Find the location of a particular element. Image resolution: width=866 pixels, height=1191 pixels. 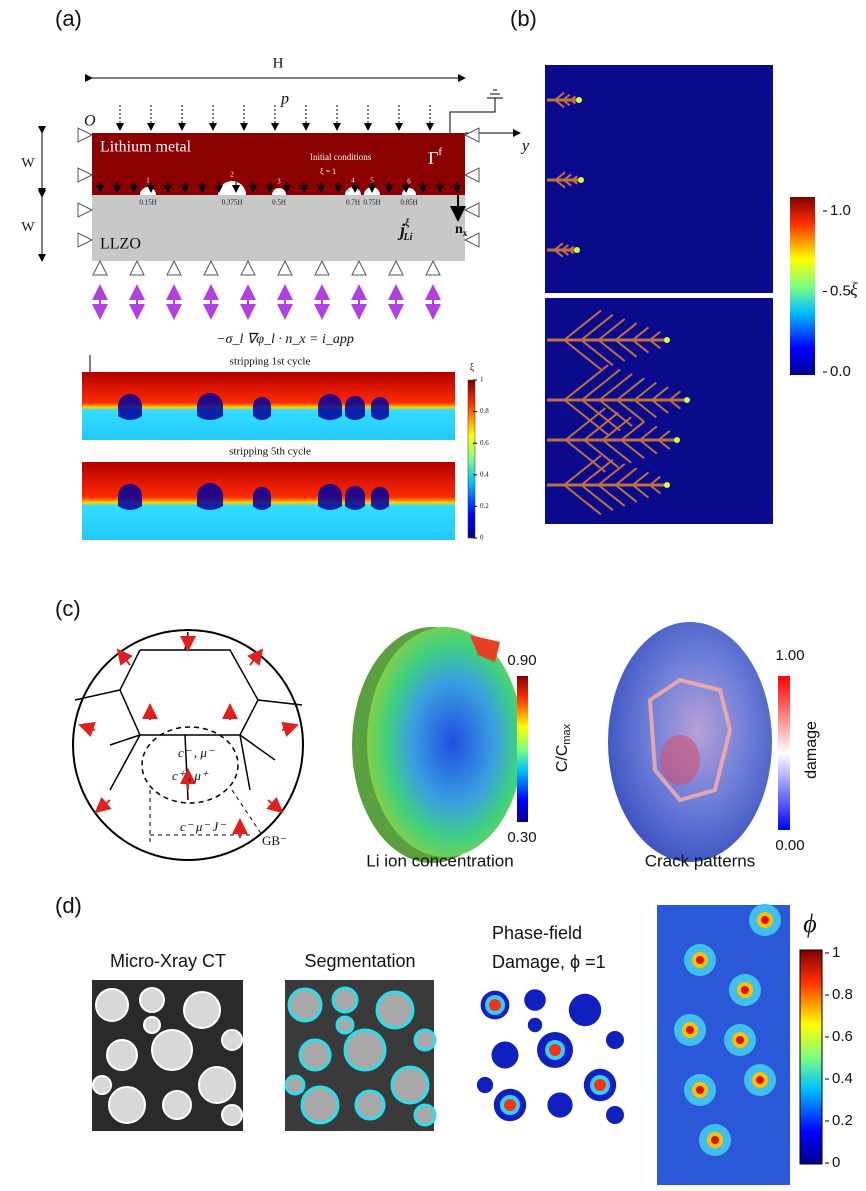

image-title: Micro-Xray CT is located at coordinates (168, 961).